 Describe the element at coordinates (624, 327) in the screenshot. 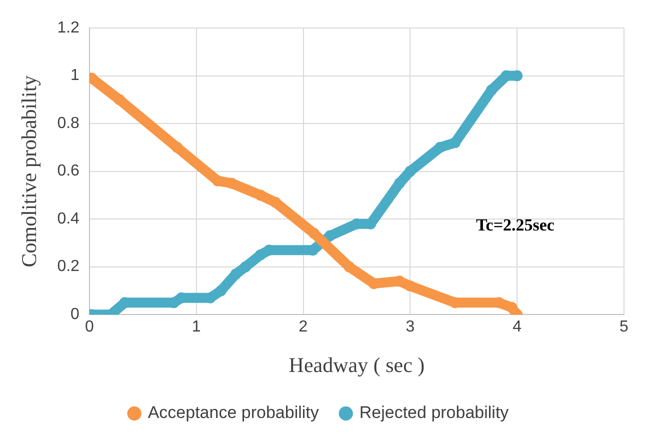

I see `x-tick-label: 5` at that location.